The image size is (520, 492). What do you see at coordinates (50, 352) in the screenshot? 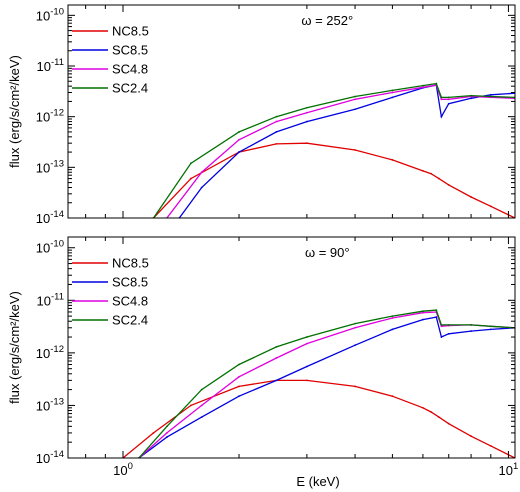
I see `y-tick-label: 10-12` at bounding box center [50, 352].